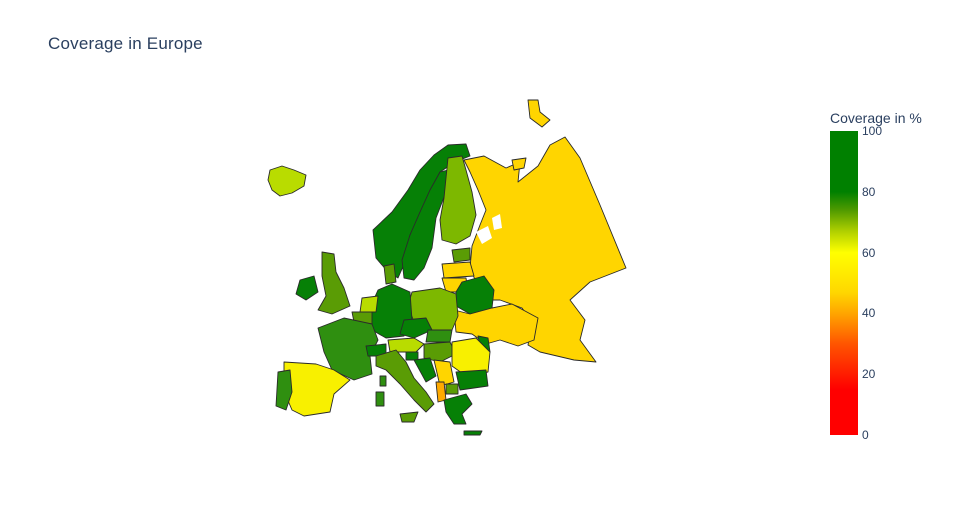 The image size is (955, 525). What do you see at coordinates (383, 381) in the screenshot?
I see `country-corsica` at bounding box center [383, 381].